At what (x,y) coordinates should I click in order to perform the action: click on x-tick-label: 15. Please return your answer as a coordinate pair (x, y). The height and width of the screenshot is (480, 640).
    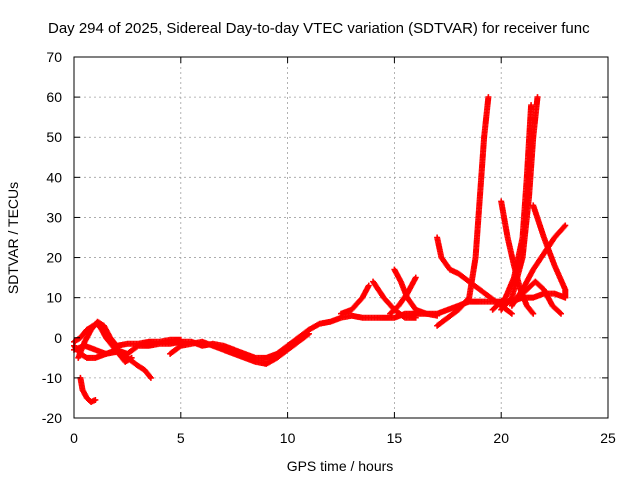
    Looking at the image, I should click on (395, 438).